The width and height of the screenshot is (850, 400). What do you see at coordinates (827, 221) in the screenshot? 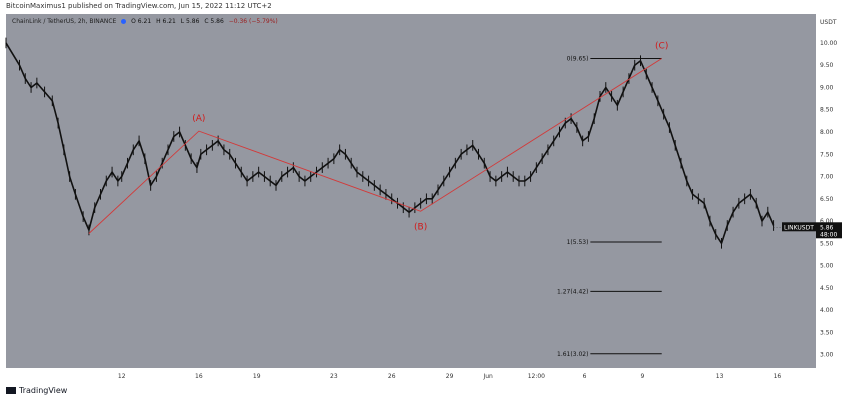
I see `price-tick-label: 6.00` at bounding box center [827, 221].